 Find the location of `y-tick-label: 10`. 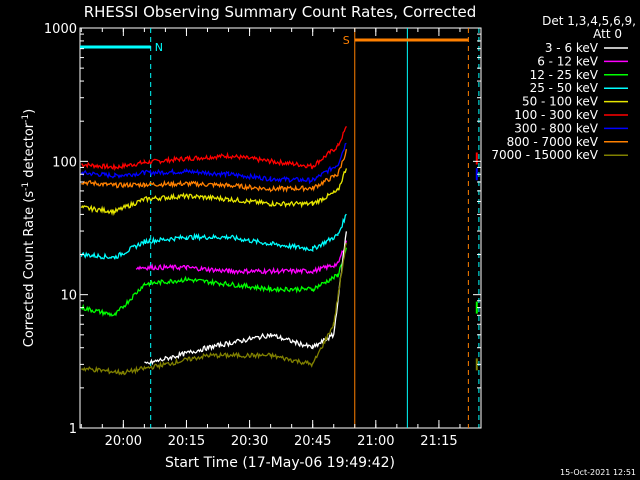

y-tick-label: 10 is located at coordinates (68, 296).